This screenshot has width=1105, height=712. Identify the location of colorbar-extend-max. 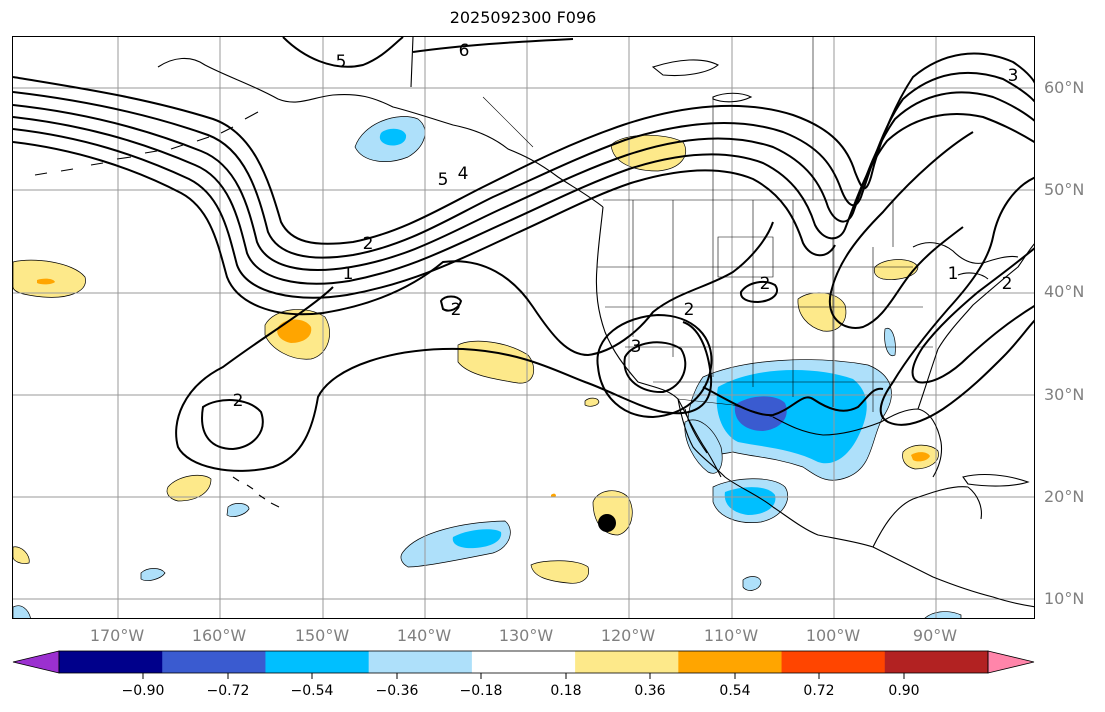
(1011, 662).